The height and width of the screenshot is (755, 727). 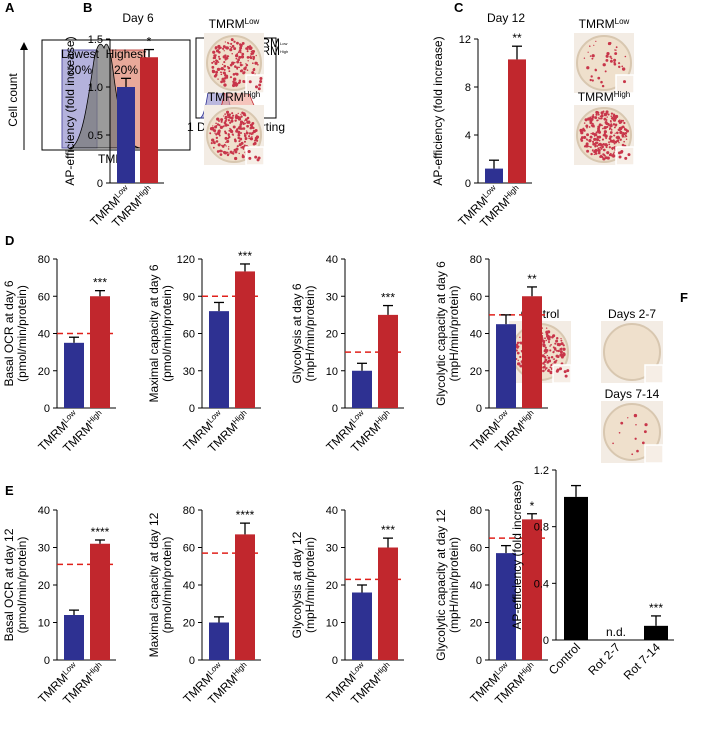 What do you see at coordinates (44, 549) in the screenshot?
I see `y-tick-label: 30` at bounding box center [44, 549].